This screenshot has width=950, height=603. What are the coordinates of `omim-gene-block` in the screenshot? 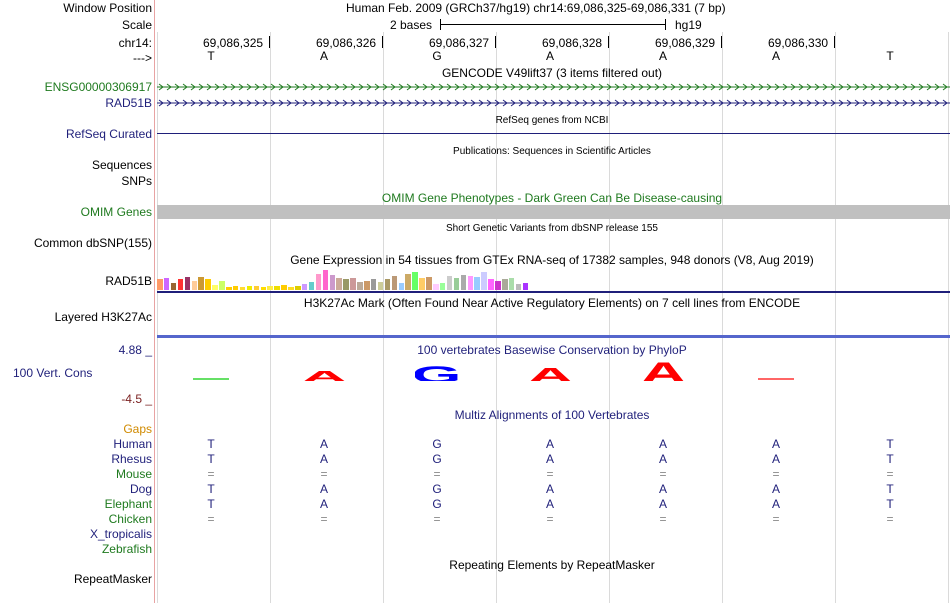 It's located at (553, 212).